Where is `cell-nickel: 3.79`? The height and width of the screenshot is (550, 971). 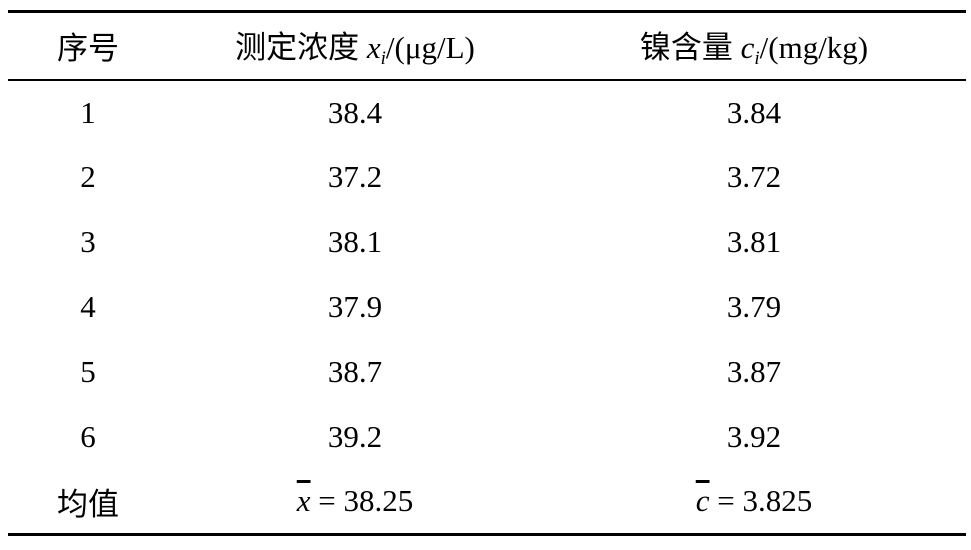
cell-nickel: 3.79 is located at coordinates (754, 306).